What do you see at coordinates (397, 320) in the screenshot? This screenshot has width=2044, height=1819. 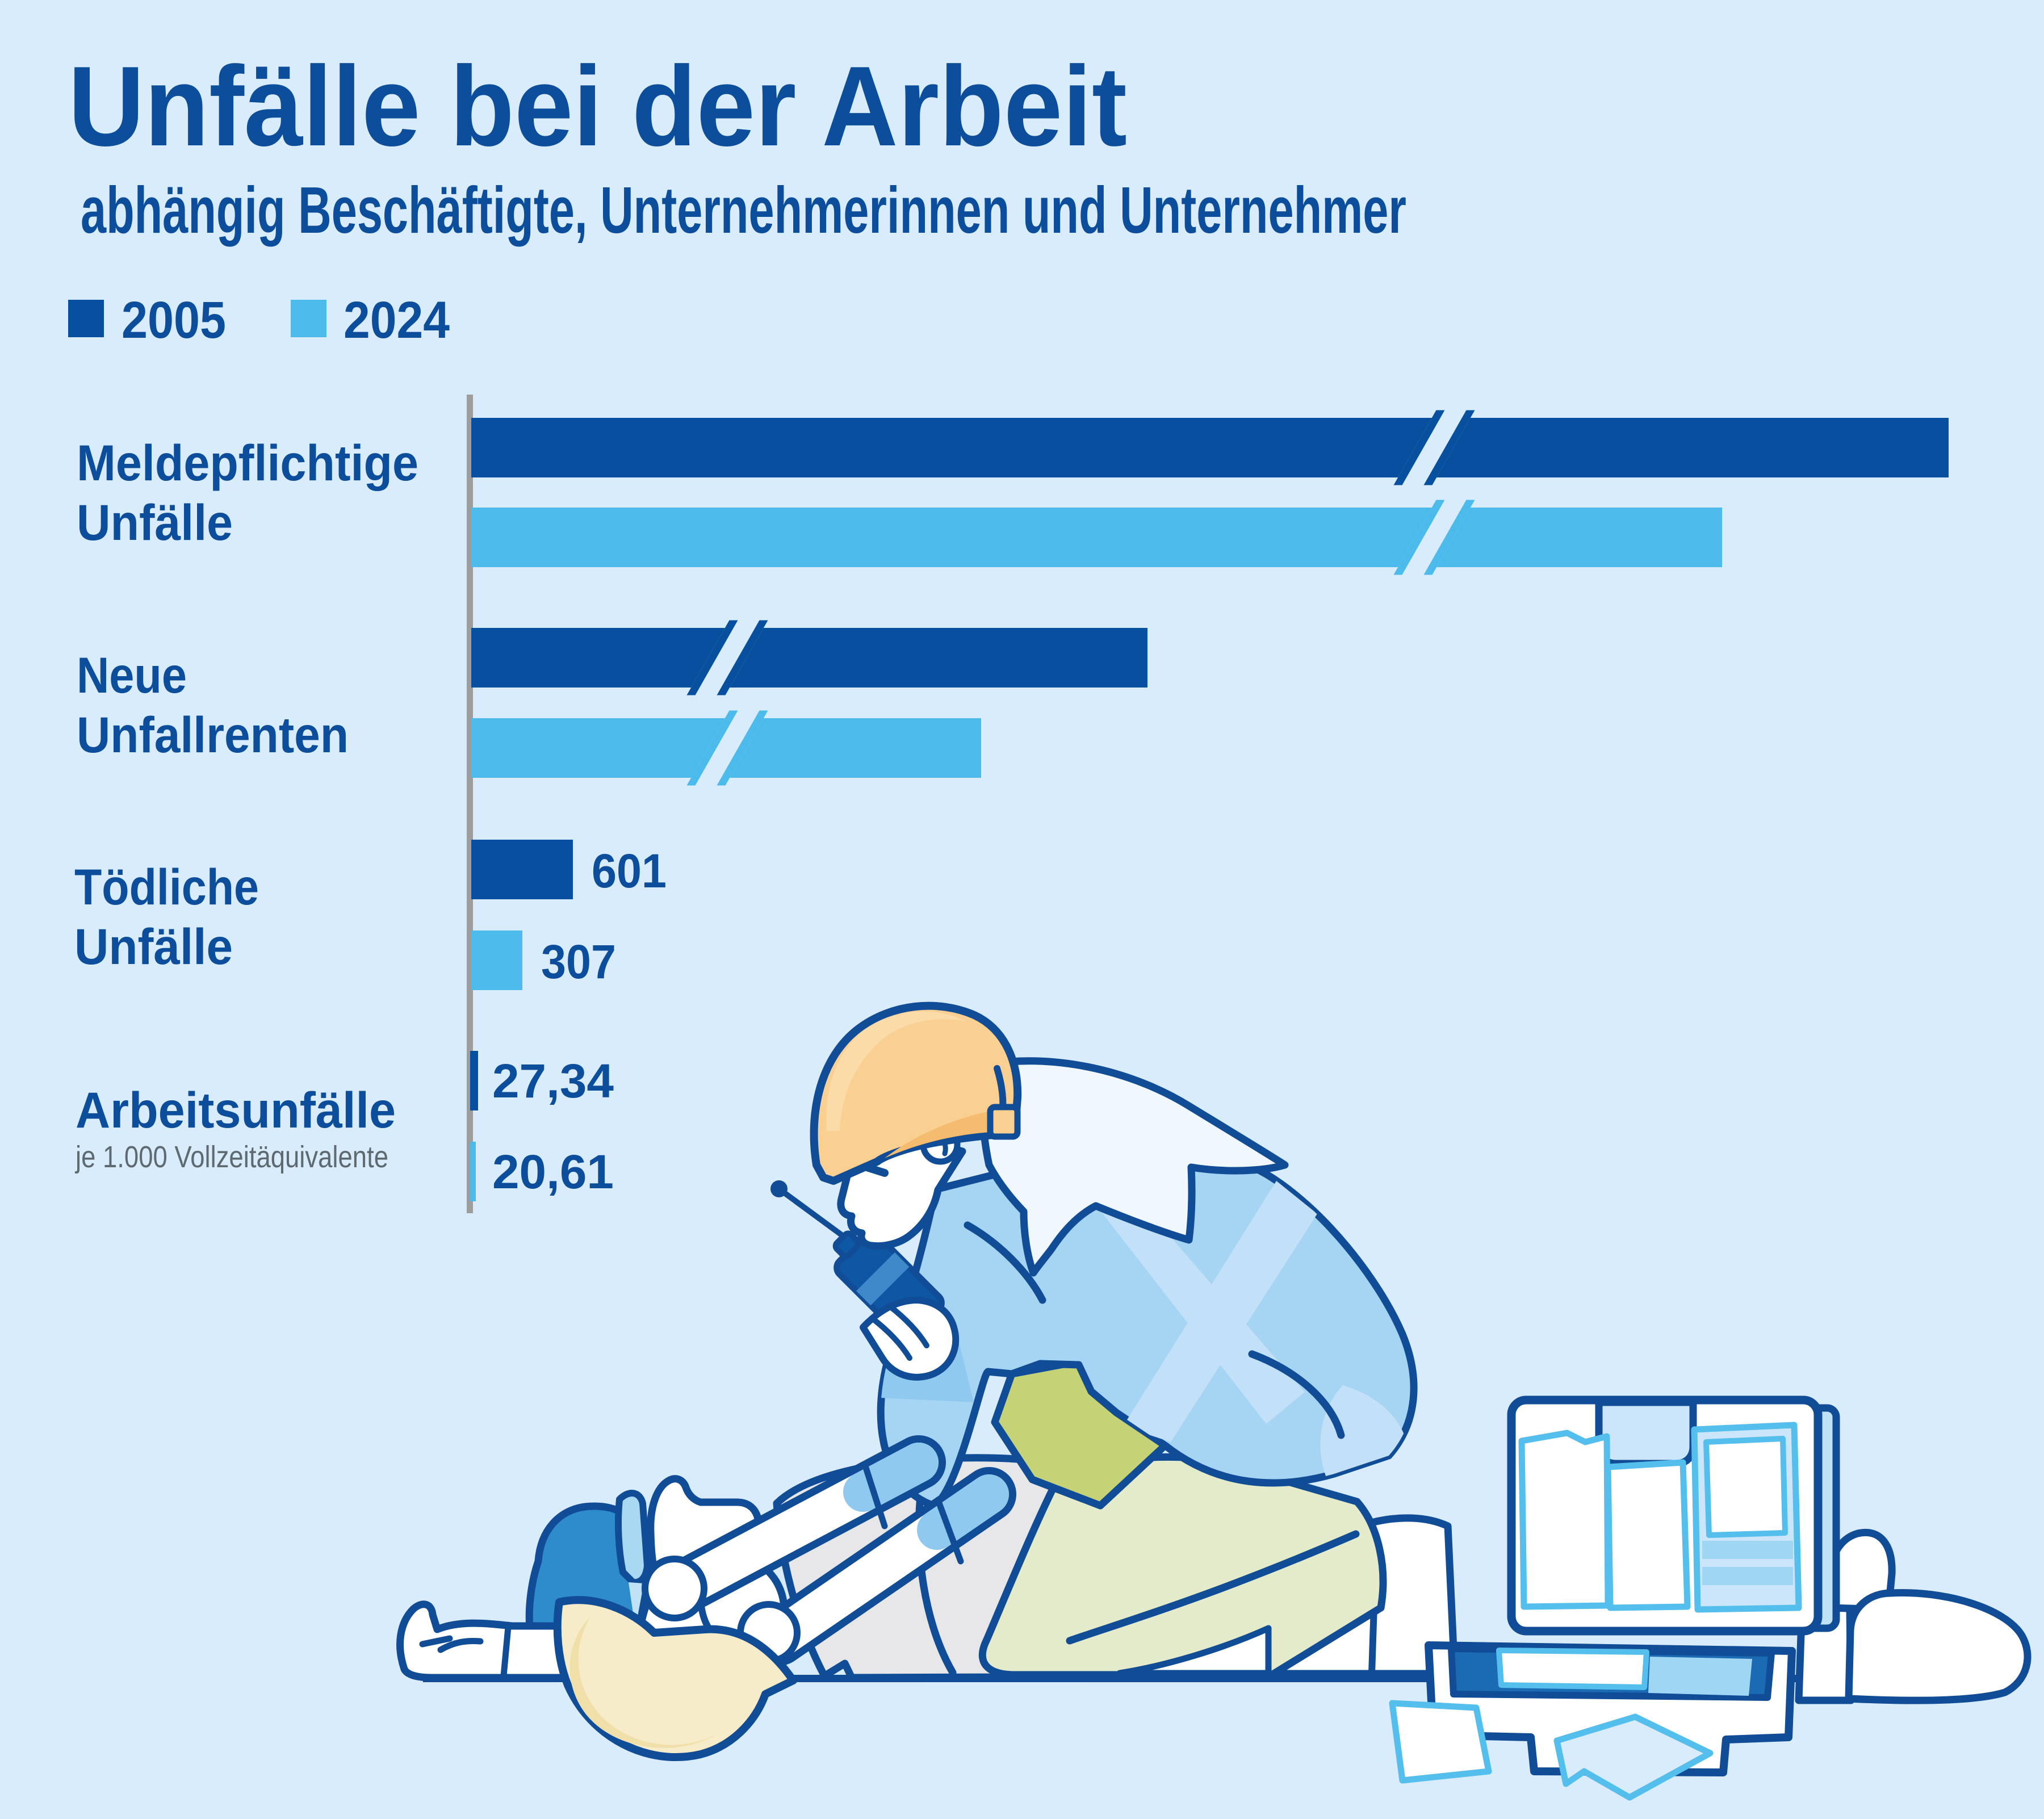 I see `svg-text: 2024` at bounding box center [397, 320].